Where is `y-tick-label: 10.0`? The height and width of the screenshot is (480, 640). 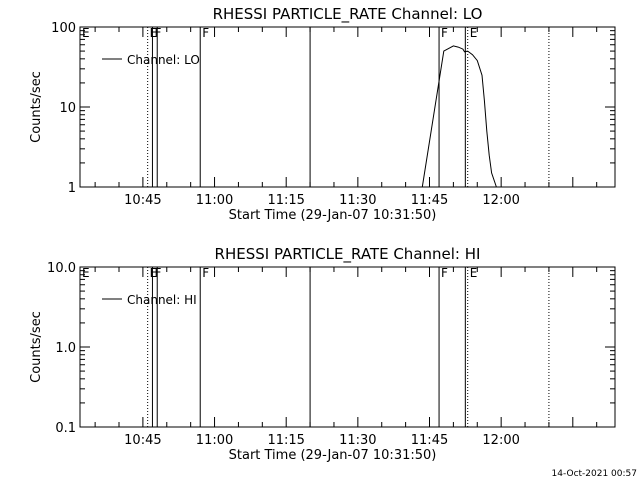 y-tick-label: 10.0 is located at coordinates (61, 268).